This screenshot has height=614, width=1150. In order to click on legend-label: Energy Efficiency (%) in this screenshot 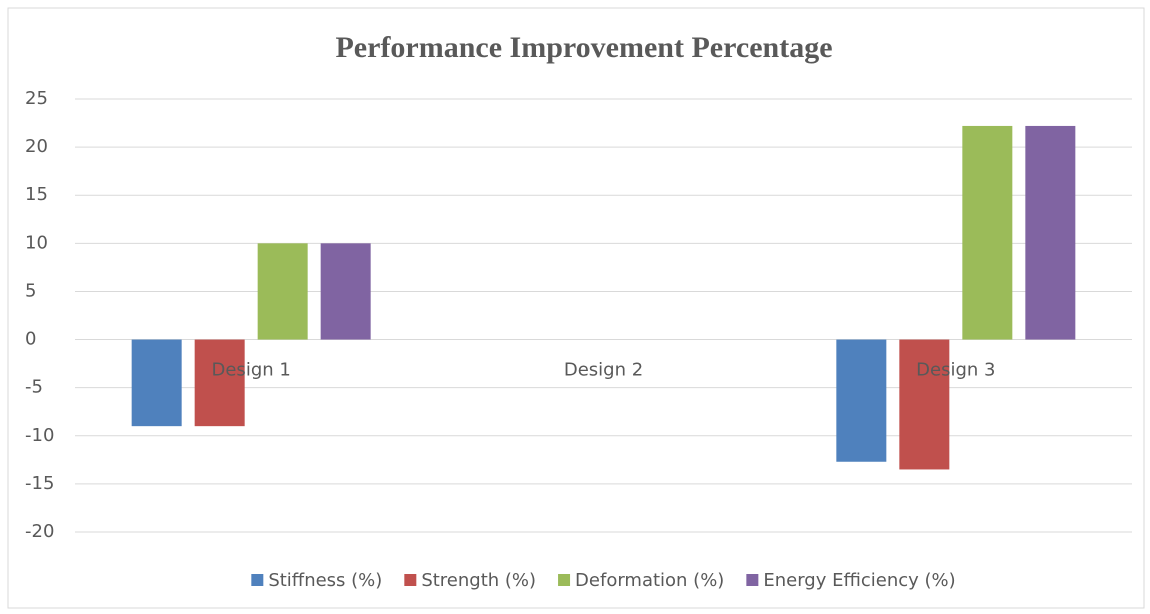, I will do `click(859, 580)`.